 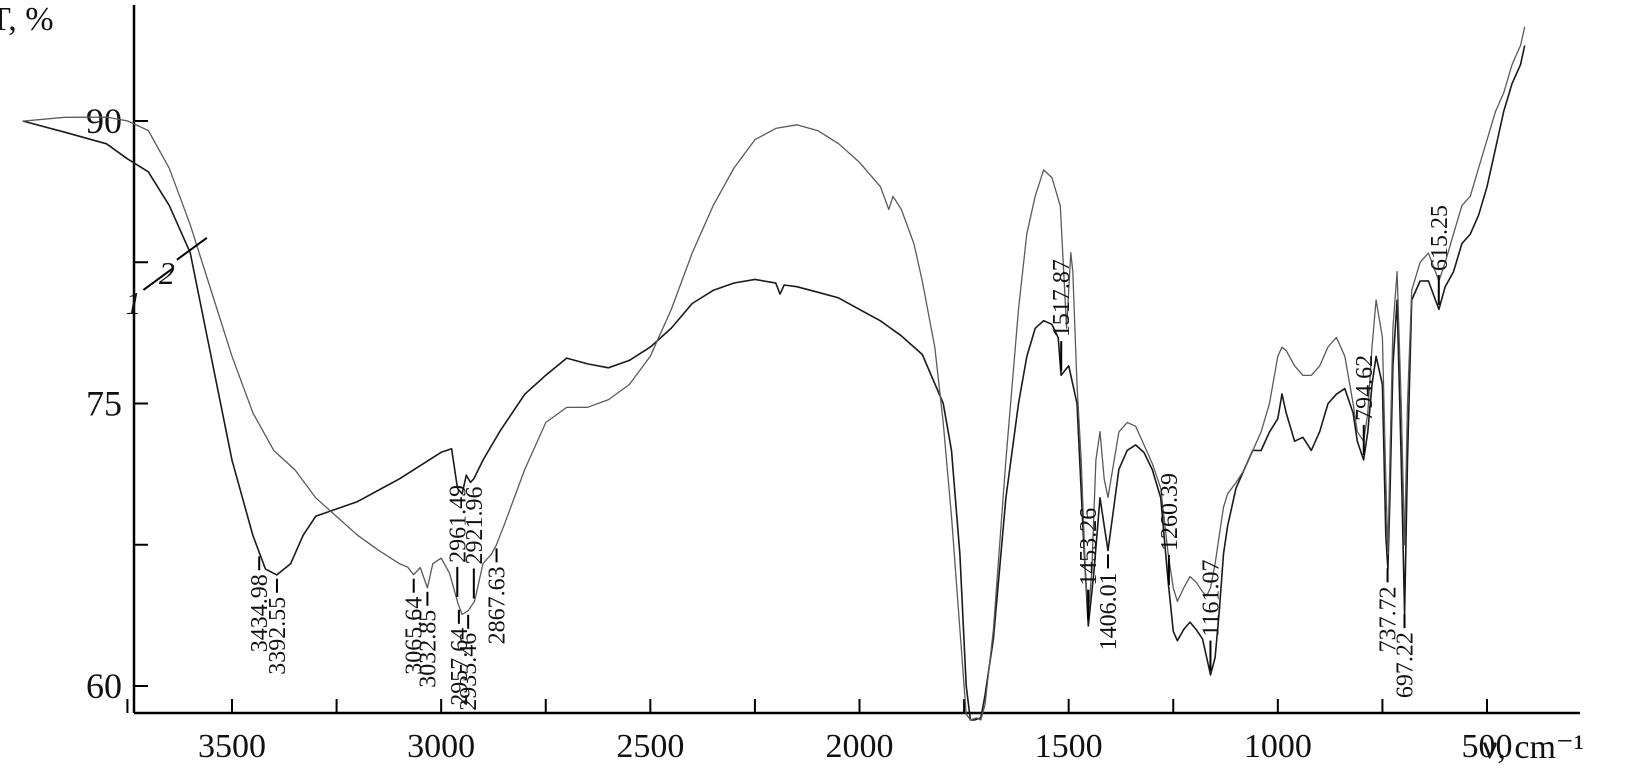 What do you see at coordinates (260, 613) in the screenshot?
I see `peak-label: 3434.98` at bounding box center [260, 613].